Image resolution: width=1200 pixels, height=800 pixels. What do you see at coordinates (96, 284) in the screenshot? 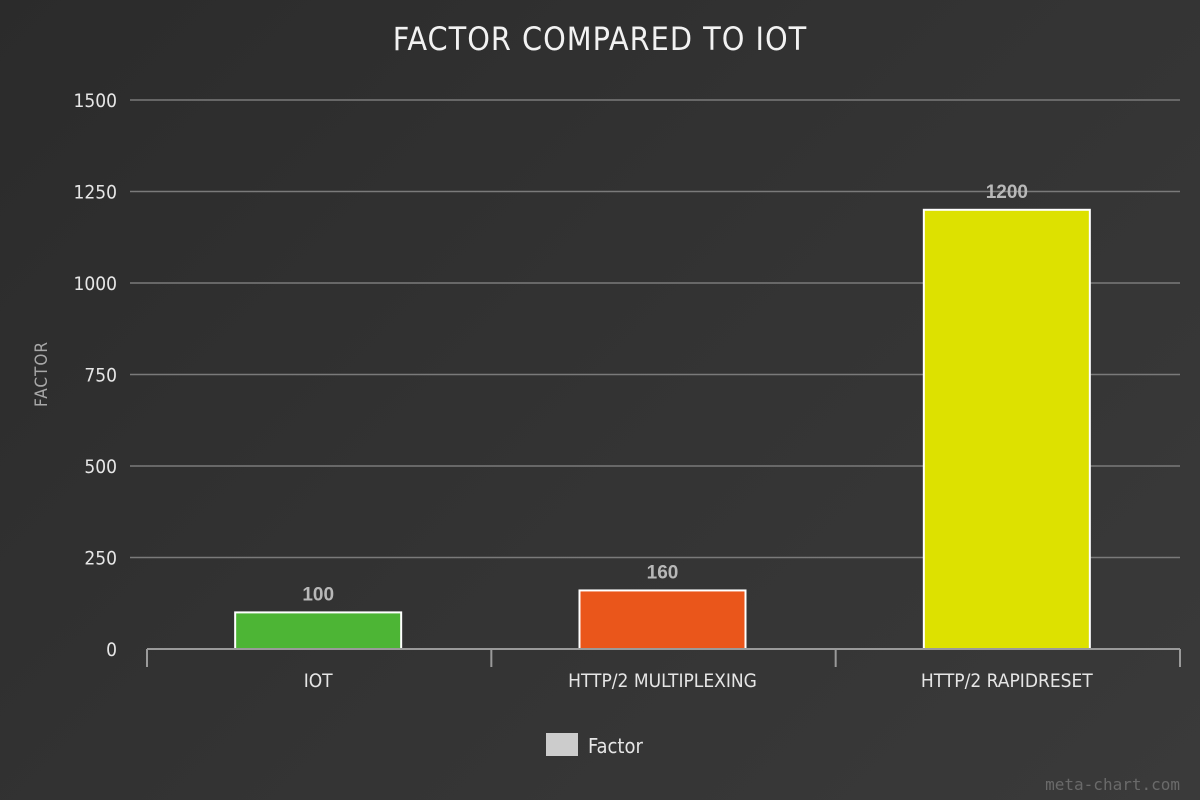
I see `y-tick-label: 1000` at bounding box center [96, 284].